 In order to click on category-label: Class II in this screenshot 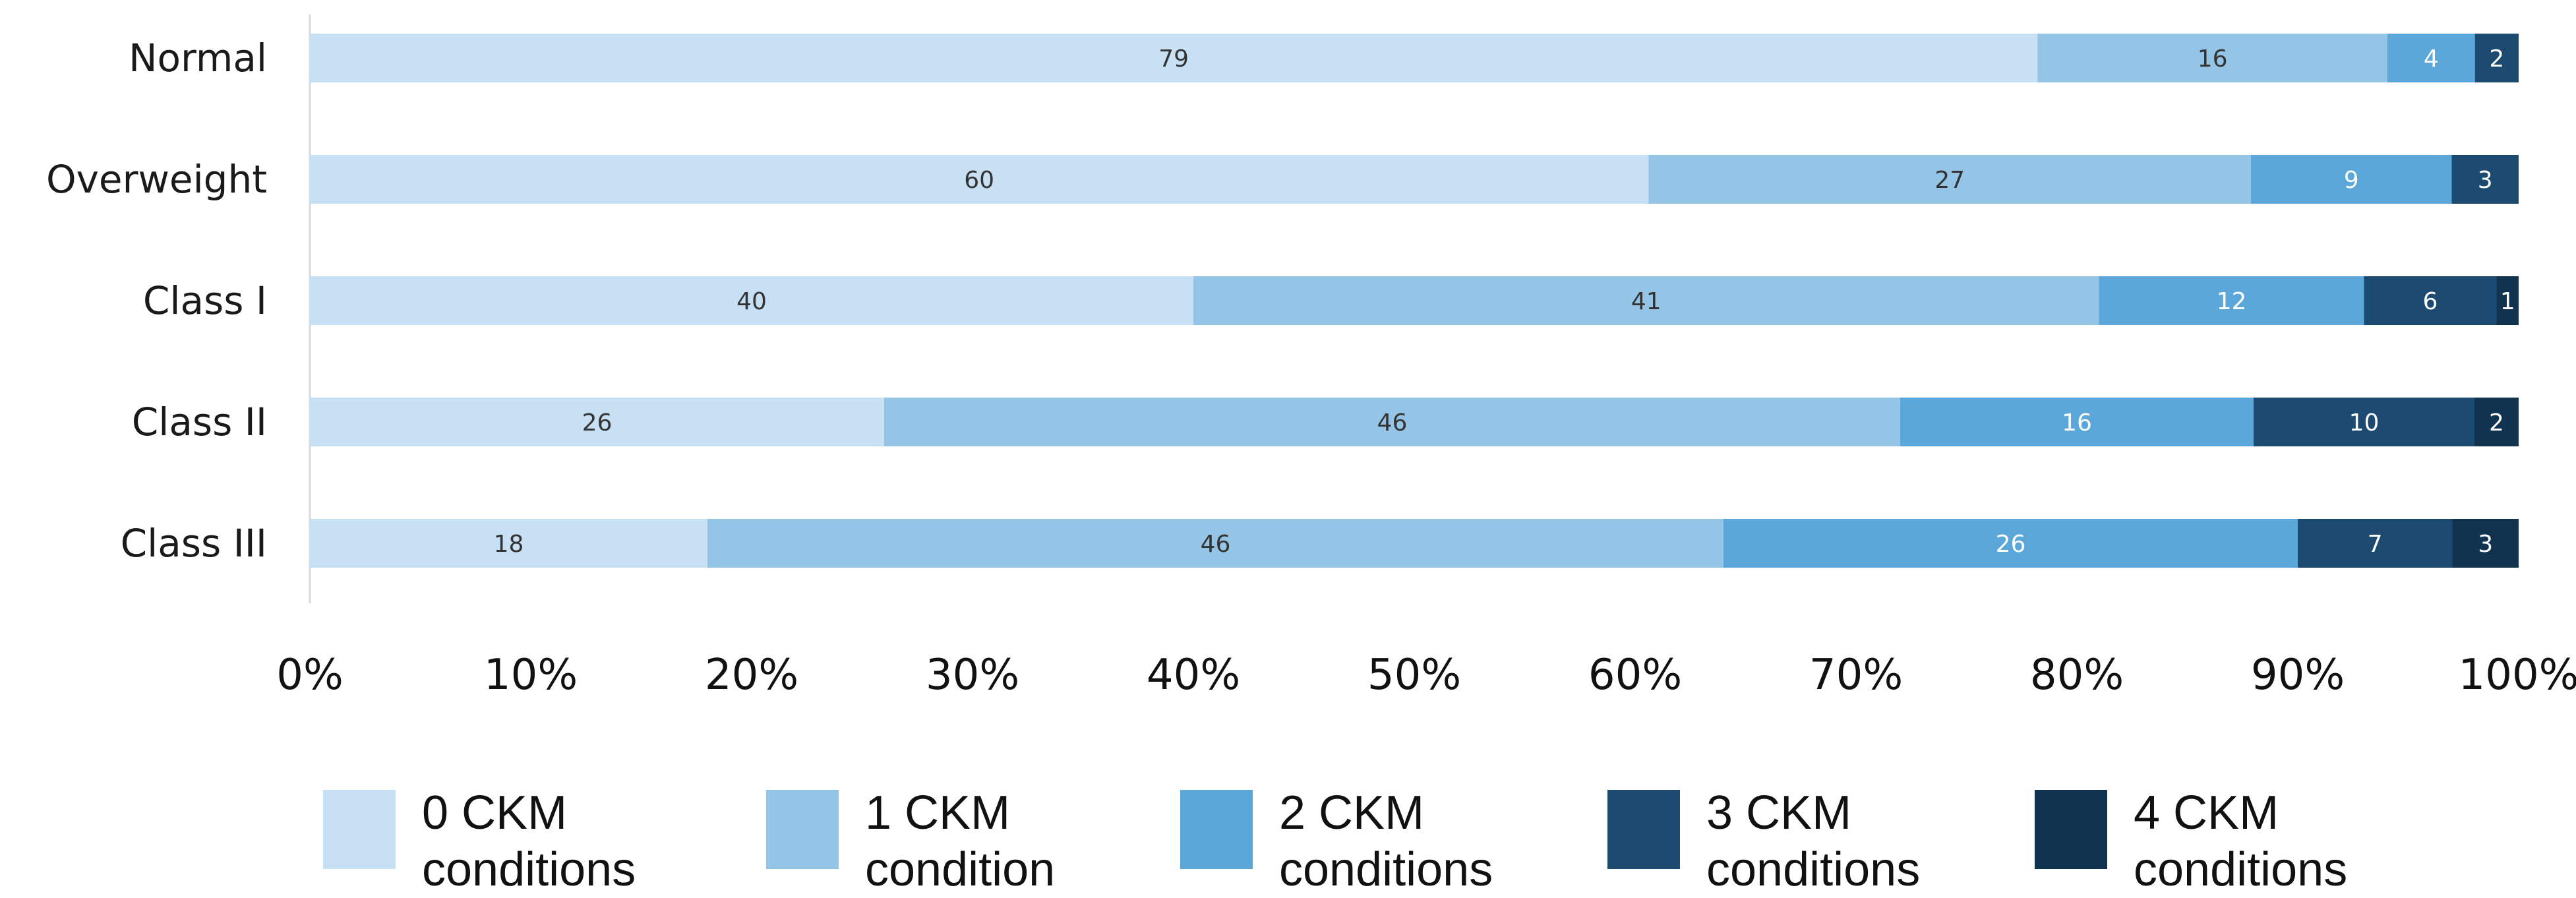, I will do `click(199, 422)`.